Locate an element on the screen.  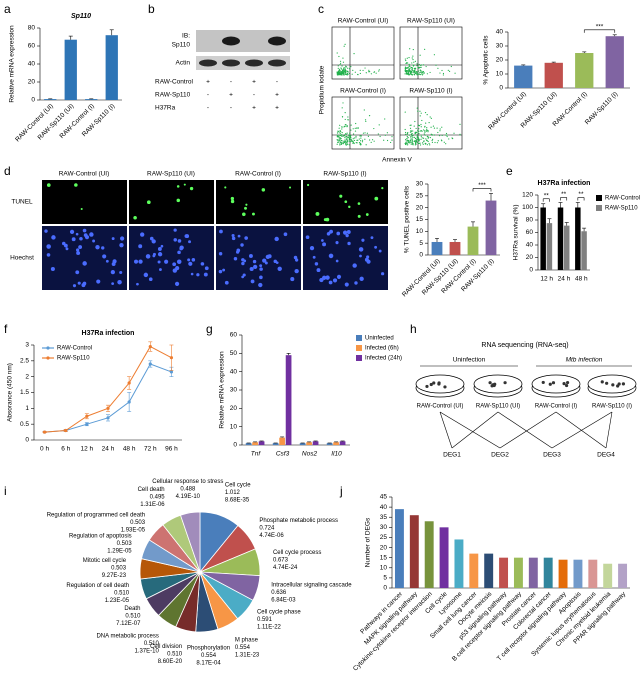
pie-value: 1.012 is located at coordinates (233, 493).